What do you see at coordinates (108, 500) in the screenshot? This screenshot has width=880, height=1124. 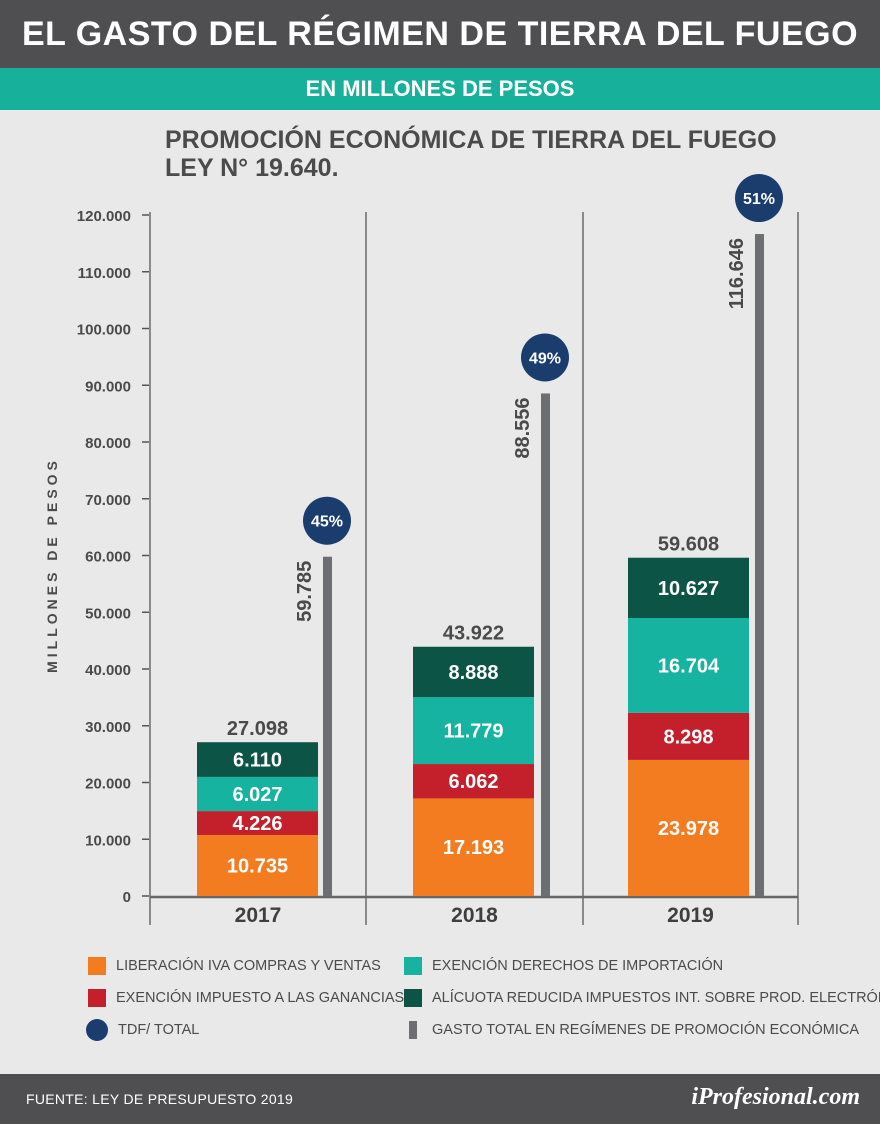 I see `y-tick-label: 70.000` at bounding box center [108, 500].